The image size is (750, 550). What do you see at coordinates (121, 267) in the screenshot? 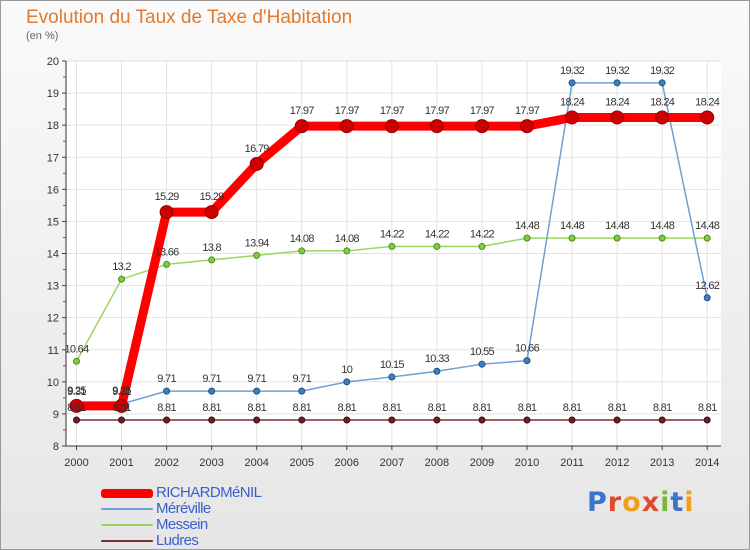
I see `data-label: 13.2` at bounding box center [121, 267].